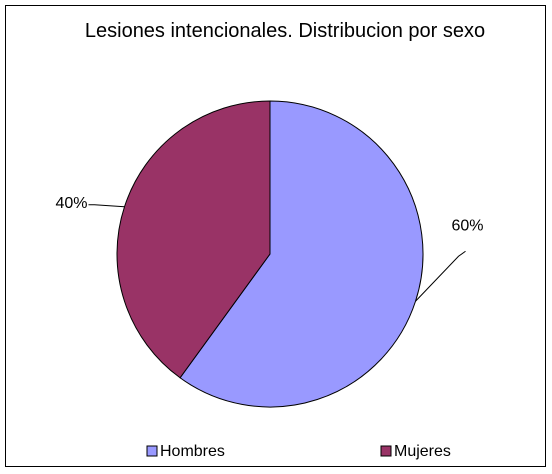 The image size is (552, 474). I want to click on data-label: 40%, so click(71, 203).